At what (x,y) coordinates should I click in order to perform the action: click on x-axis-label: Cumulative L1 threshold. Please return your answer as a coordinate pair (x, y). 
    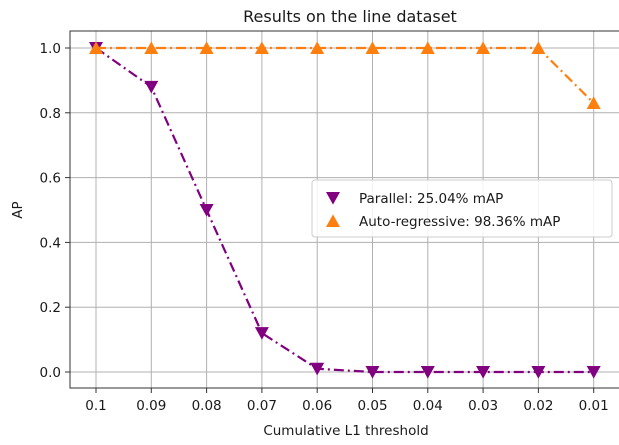
    Looking at the image, I should click on (345, 431).